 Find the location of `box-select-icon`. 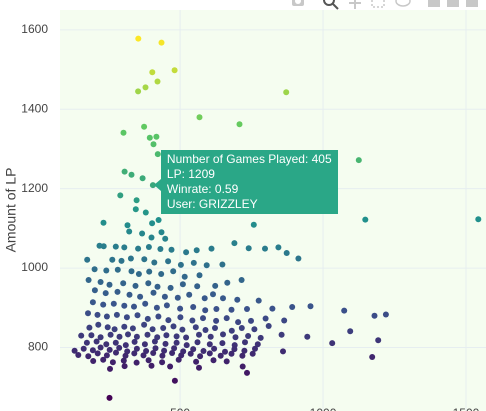

box-select-icon is located at coordinates (378, 4).